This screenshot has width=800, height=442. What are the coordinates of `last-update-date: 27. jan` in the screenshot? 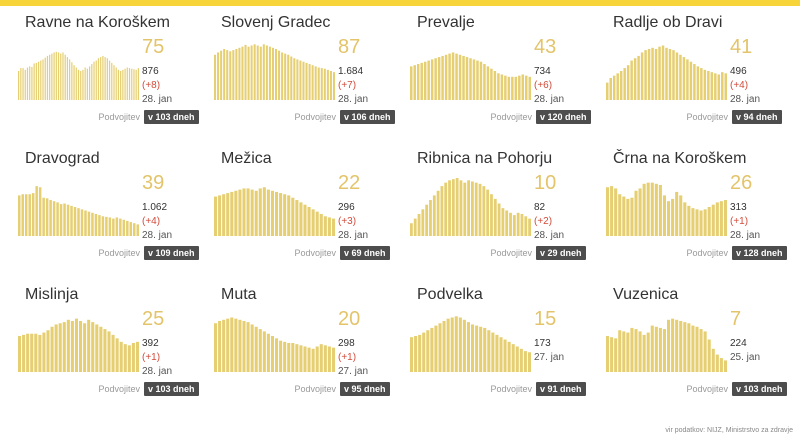 It's located at (353, 371).